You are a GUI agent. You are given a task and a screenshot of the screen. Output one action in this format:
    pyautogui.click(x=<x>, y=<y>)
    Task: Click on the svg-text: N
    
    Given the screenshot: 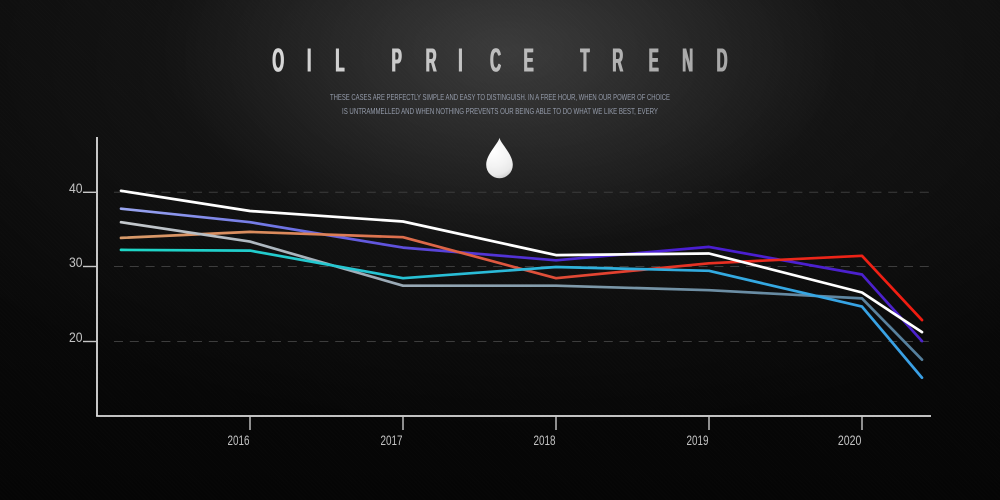 What is the action you would take?
    pyautogui.click(x=687, y=59)
    